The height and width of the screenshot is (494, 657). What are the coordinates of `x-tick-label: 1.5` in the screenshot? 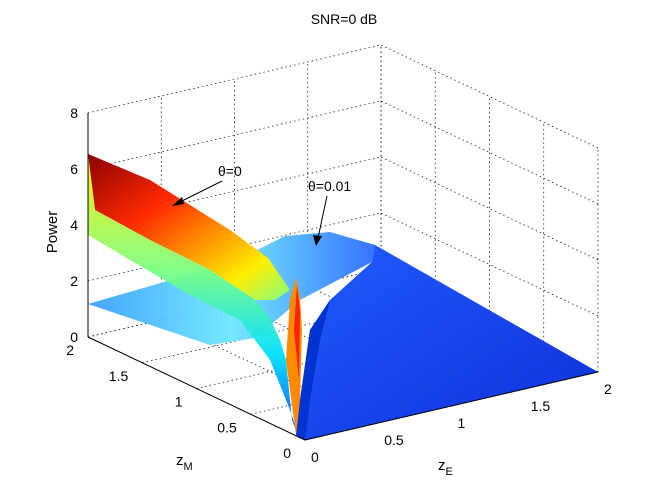 It's located at (541, 406).